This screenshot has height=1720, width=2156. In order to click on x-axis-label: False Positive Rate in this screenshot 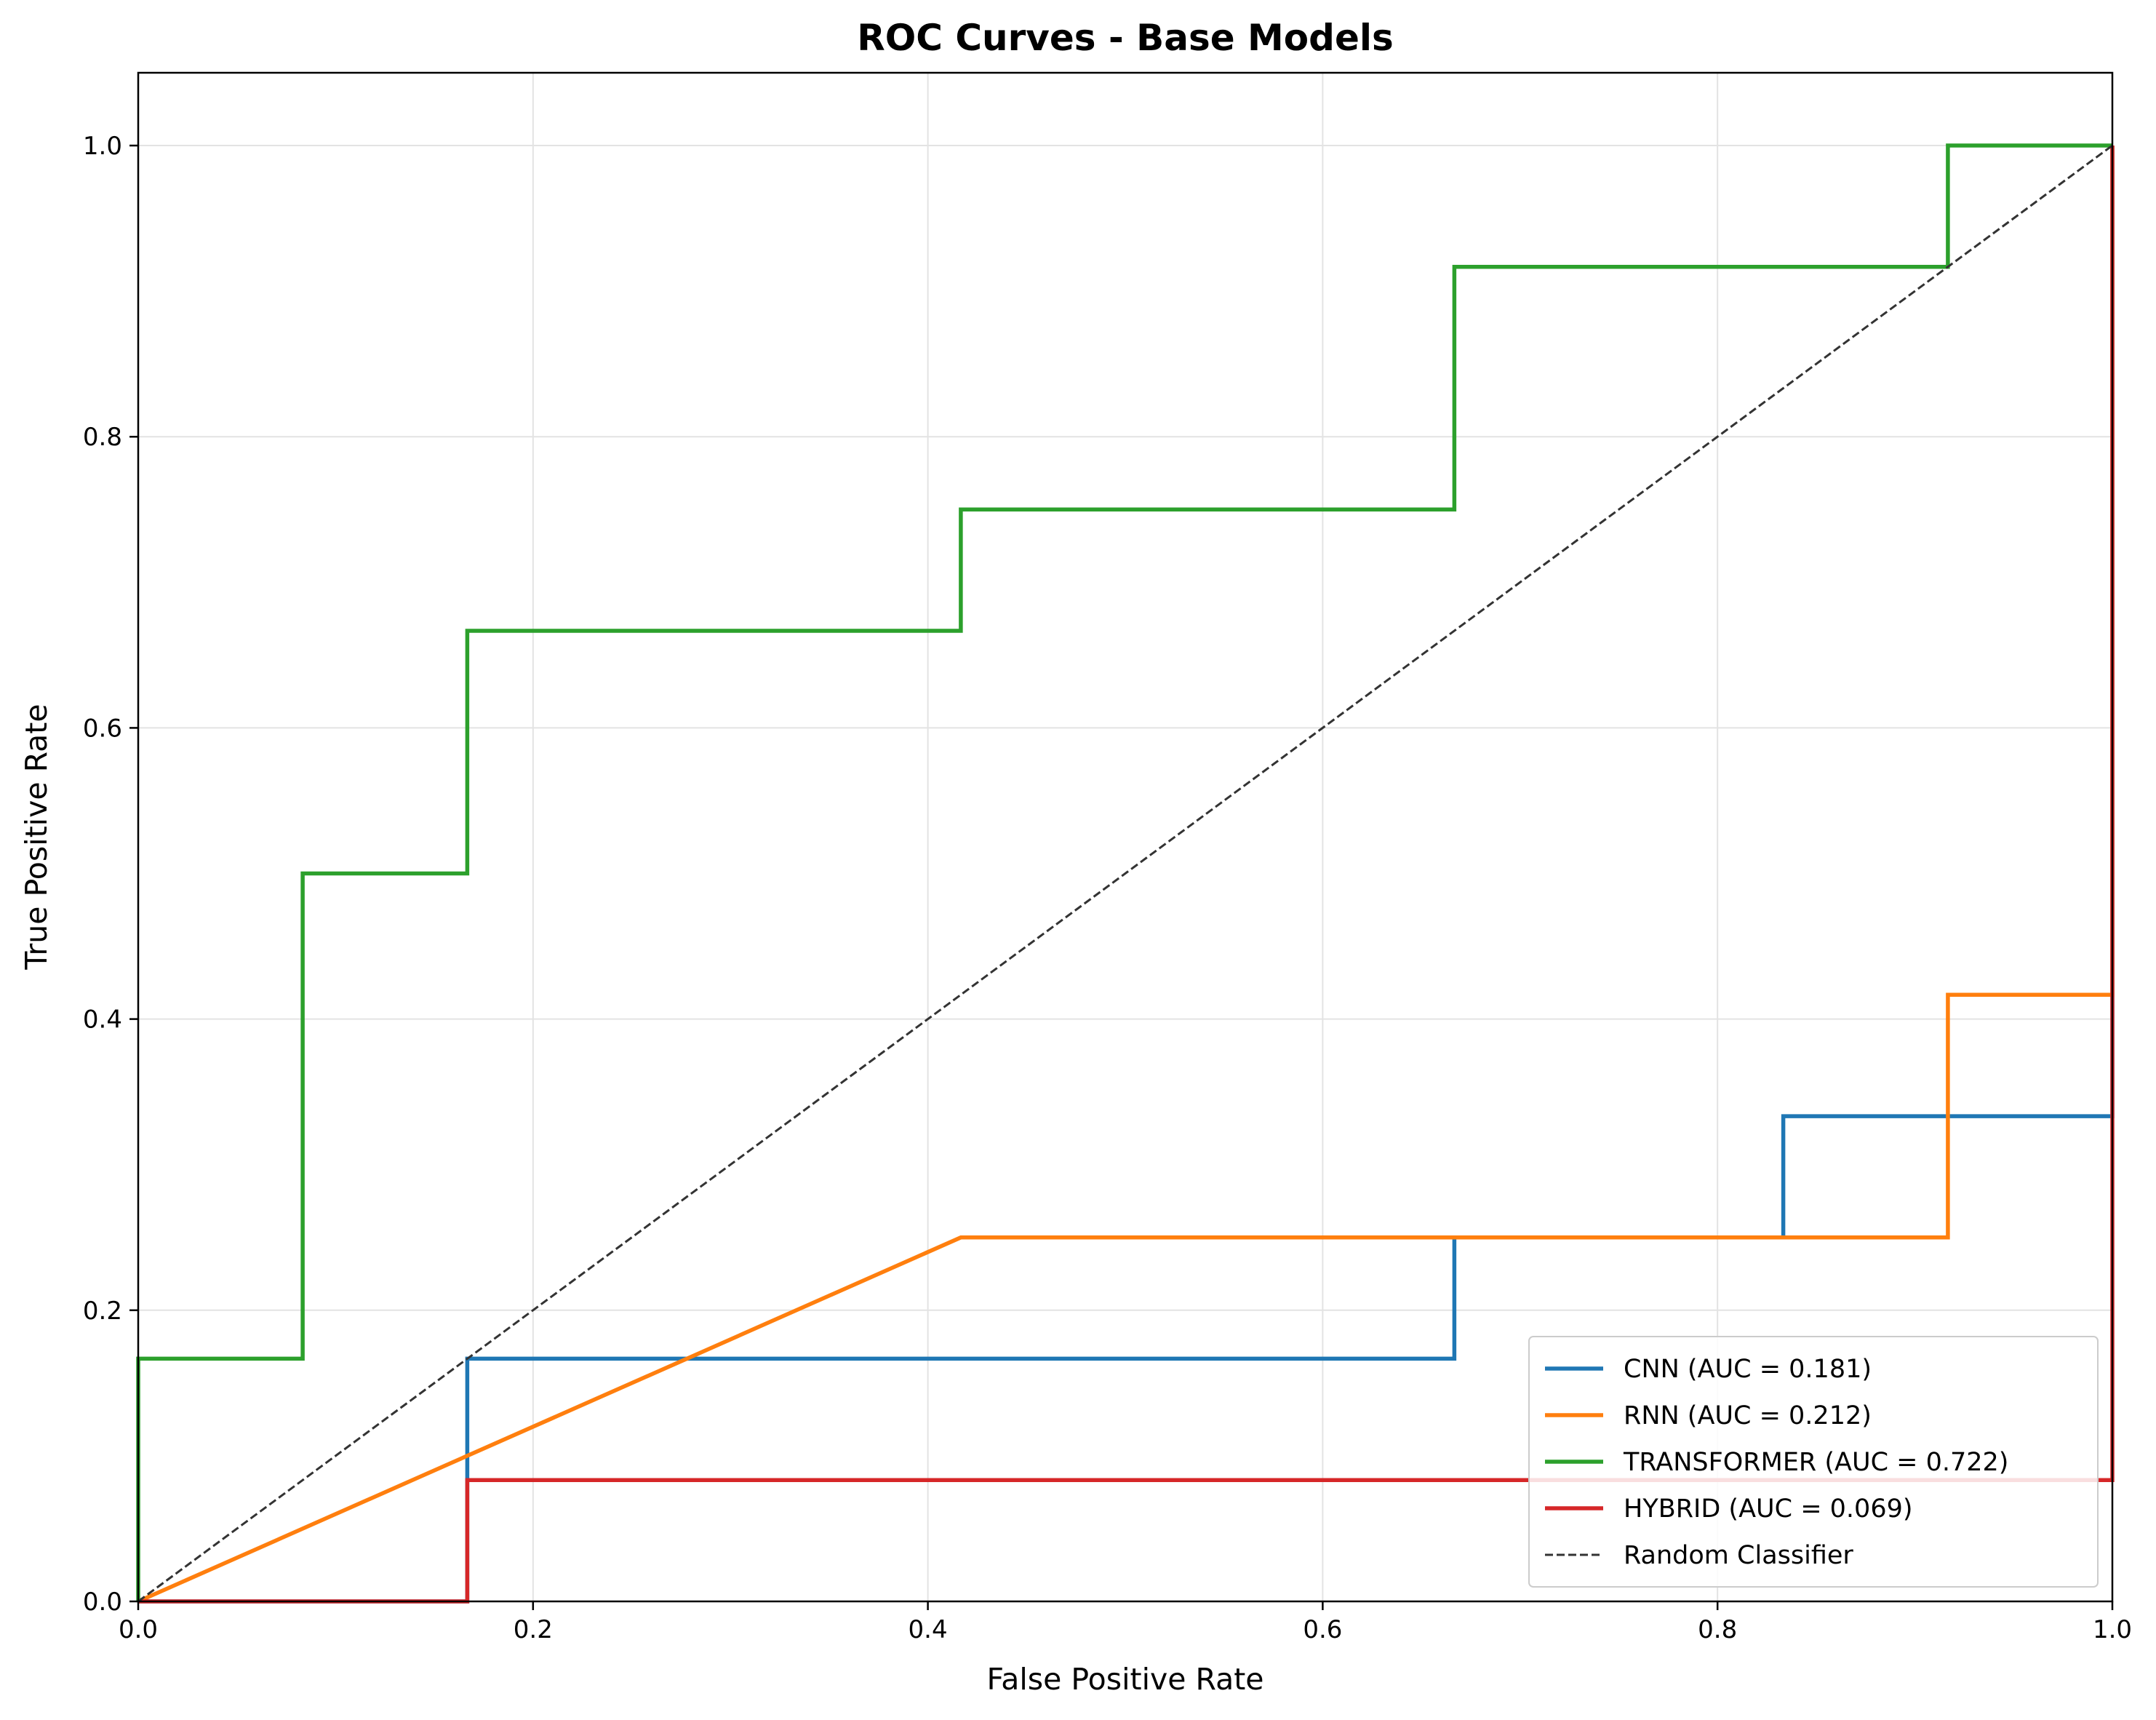, I will do `click(1124, 1680)`.